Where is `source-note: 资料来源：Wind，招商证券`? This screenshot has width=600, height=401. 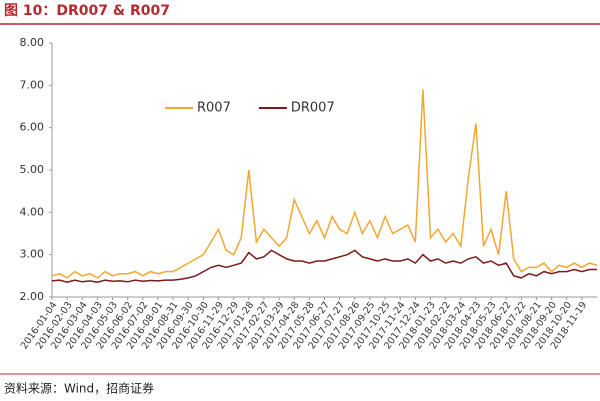 source-note: 资料来源：Wind，招商证券 is located at coordinates (79, 388).